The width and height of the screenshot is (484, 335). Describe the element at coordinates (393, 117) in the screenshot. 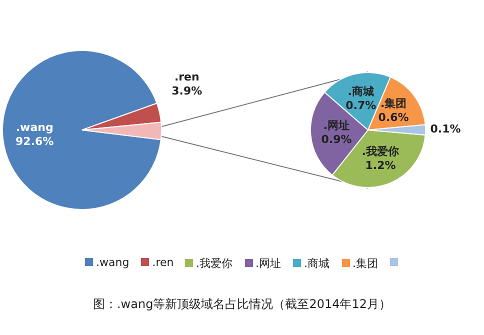

I see `data-label: 0.6%` at that location.